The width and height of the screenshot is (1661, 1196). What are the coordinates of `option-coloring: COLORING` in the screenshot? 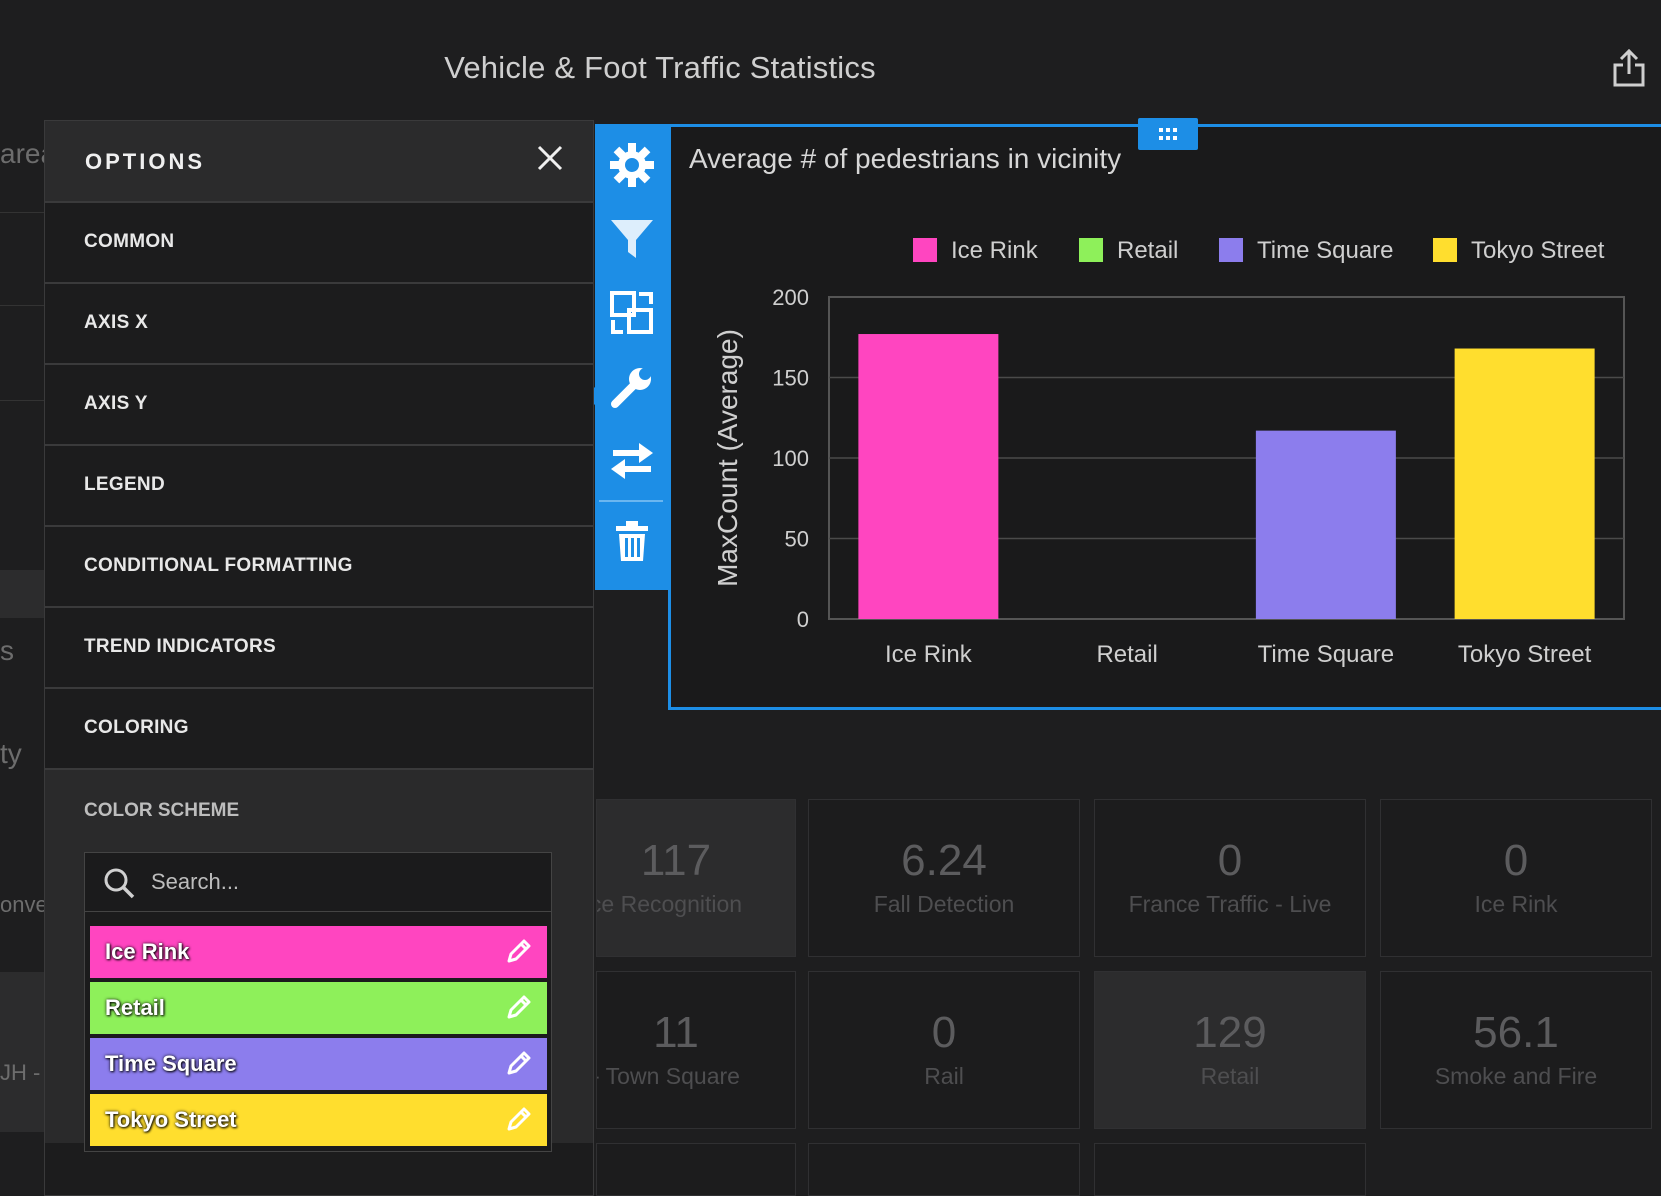 It's located at (319, 729).